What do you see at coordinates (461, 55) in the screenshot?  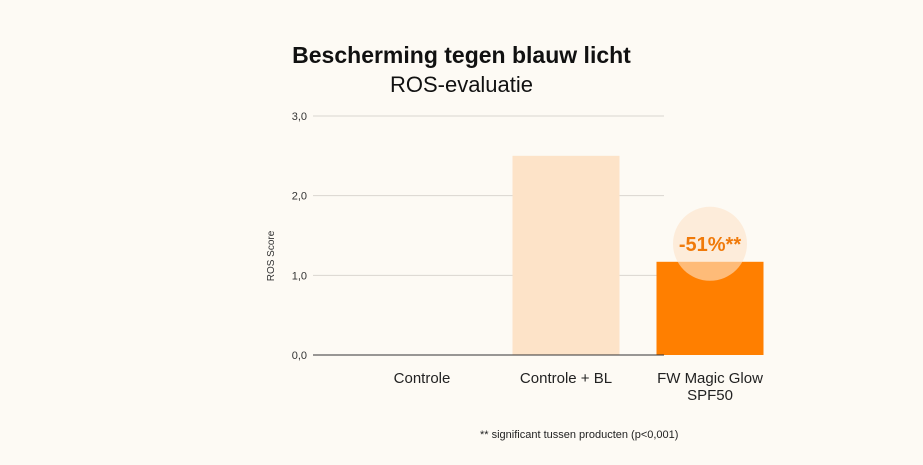 I see `chart-title: Bescherming tegen blauw licht` at bounding box center [461, 55].